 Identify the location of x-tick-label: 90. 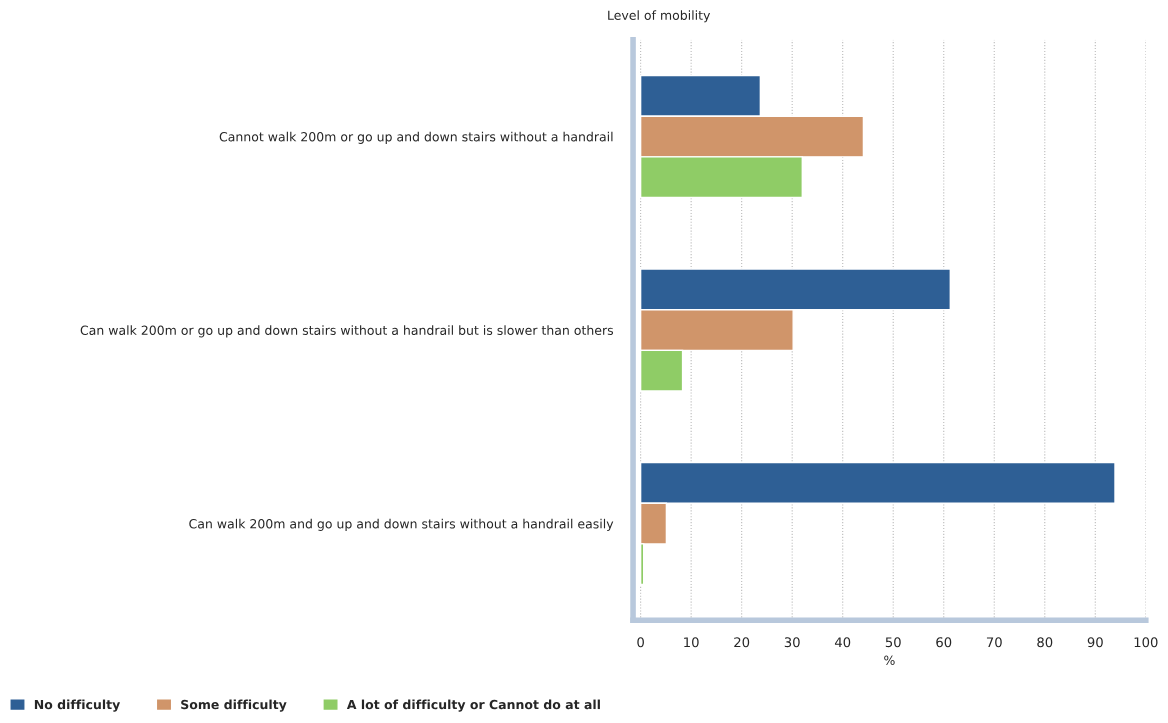
(1095, 642).